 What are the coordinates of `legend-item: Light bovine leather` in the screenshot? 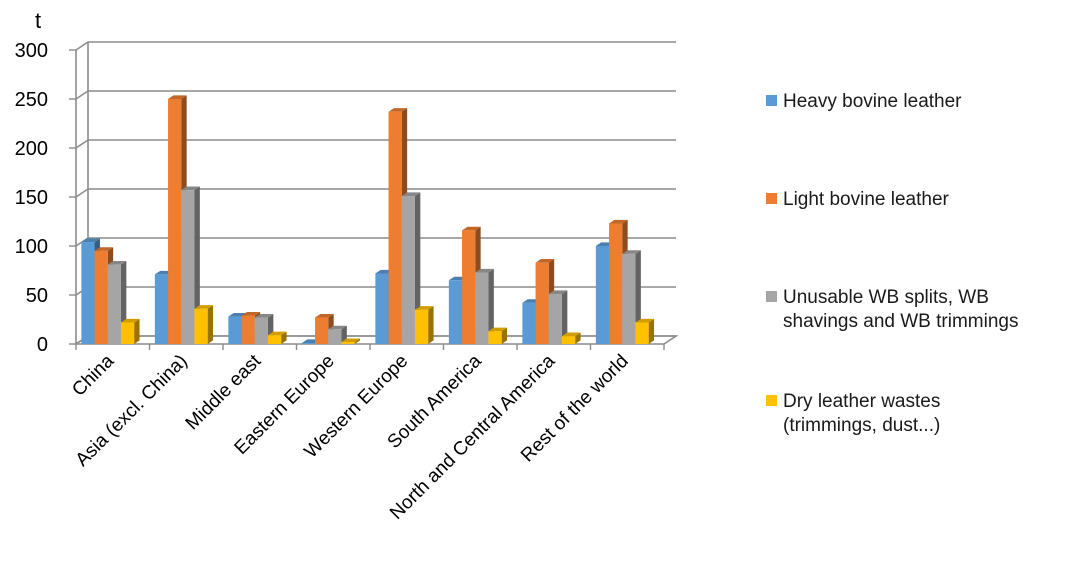 It's located at (857, 200).